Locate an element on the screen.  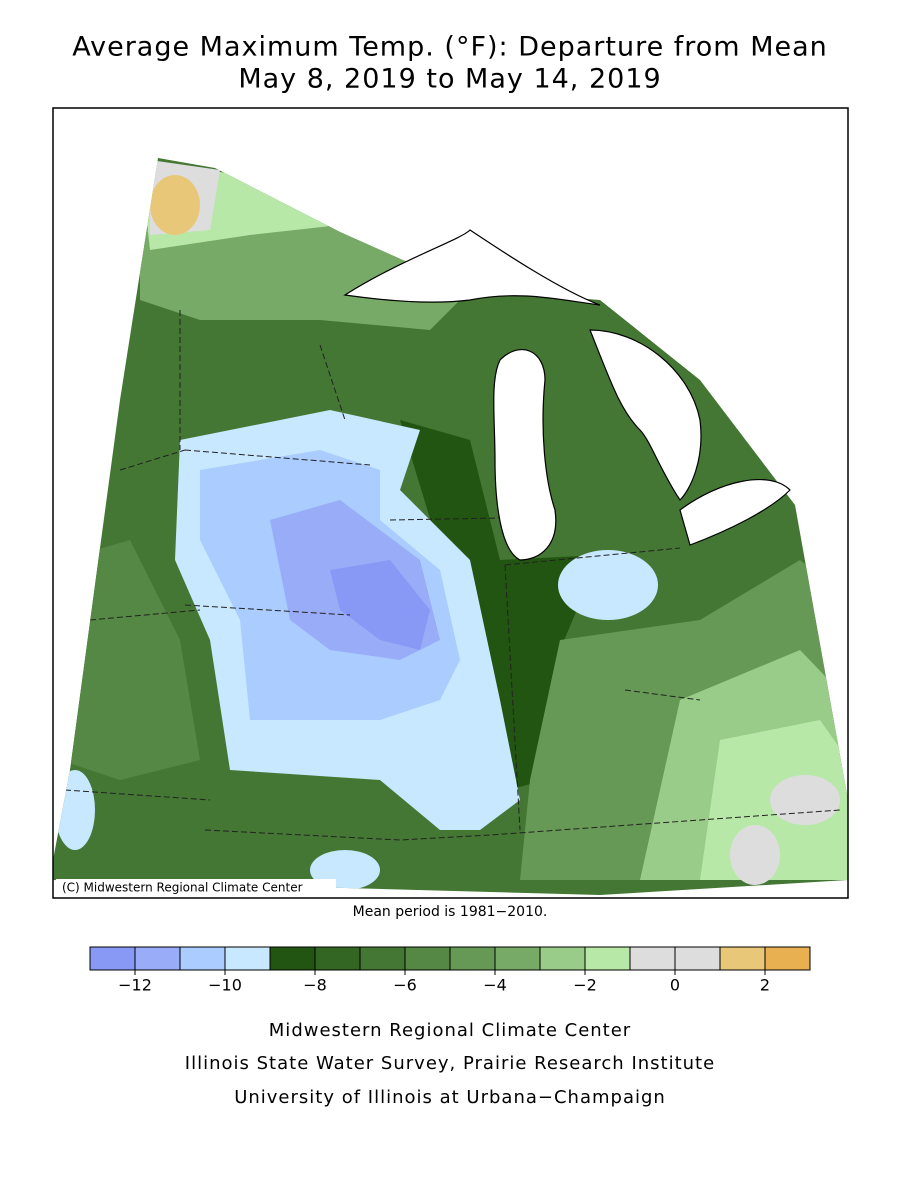
legend-tick-label: −6 is located at coordinates (405, 985).